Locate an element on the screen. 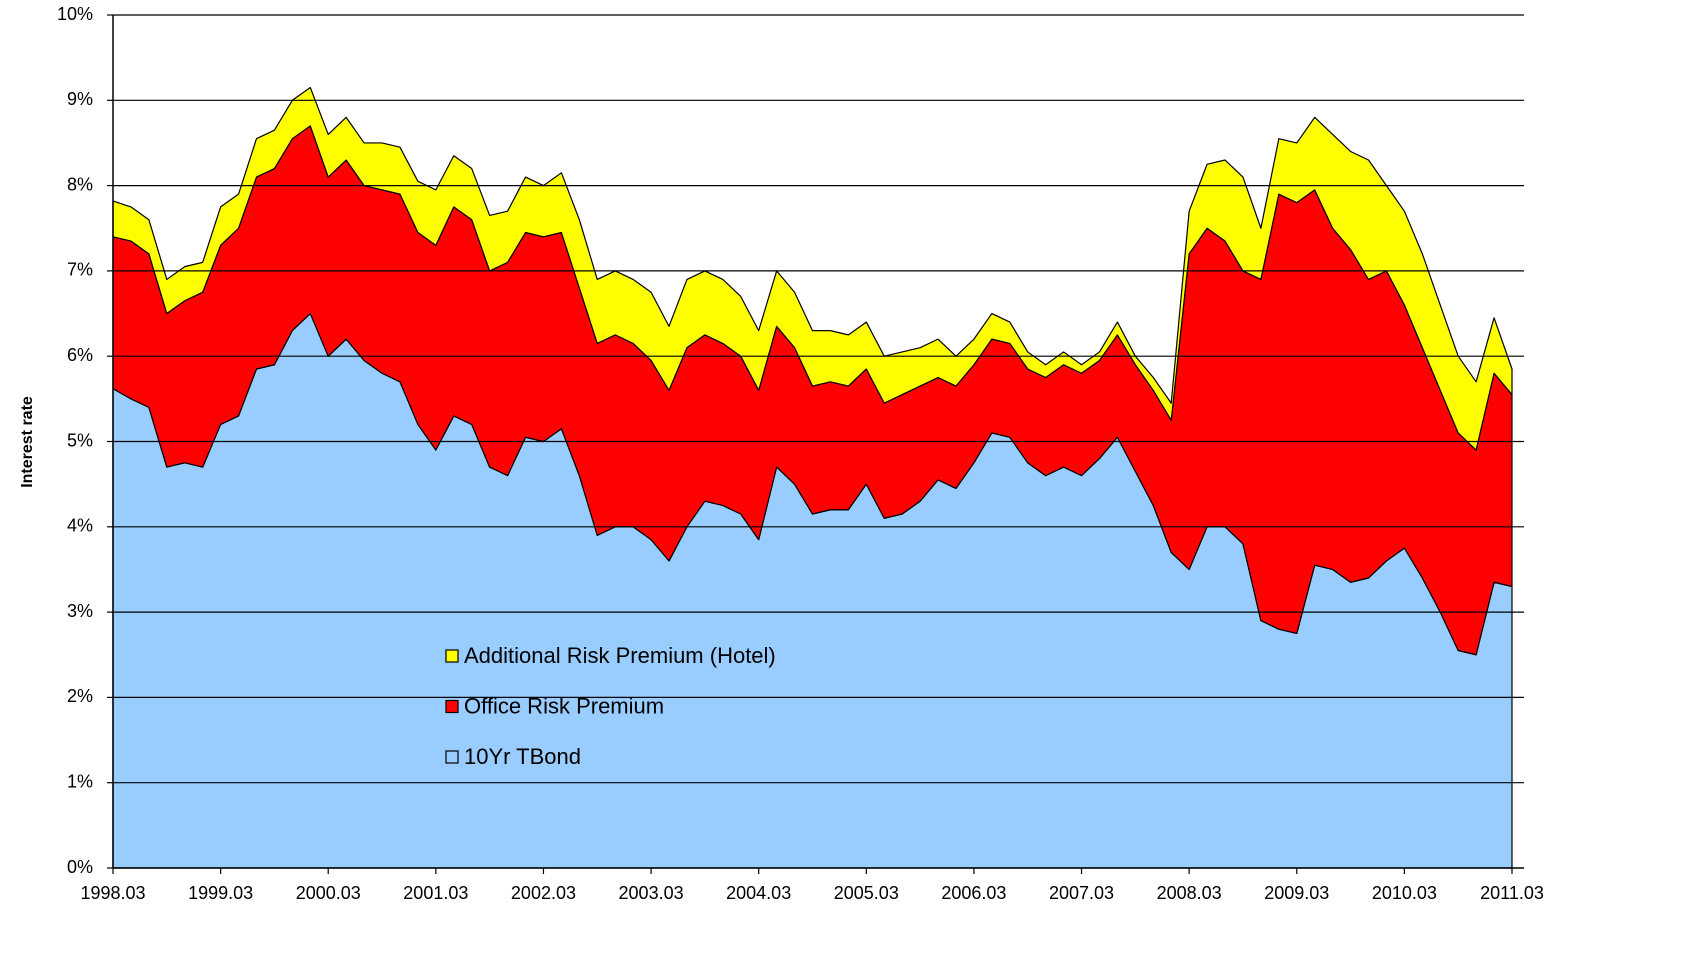 Image resolution: width=1681 pixels, height=979 pixels. x-tick-label: 1999.03 is located at coordinates (220, 893).